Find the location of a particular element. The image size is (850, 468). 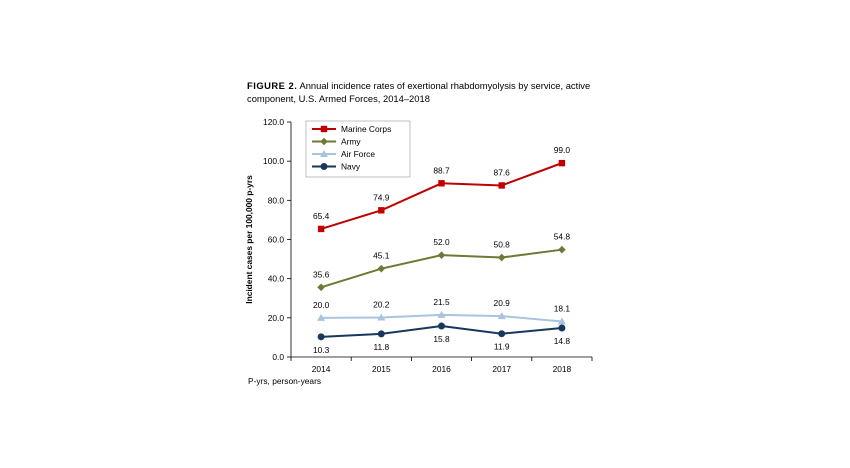

data-label-marine-corps: 87.6 is located at coordinates (502, 172).